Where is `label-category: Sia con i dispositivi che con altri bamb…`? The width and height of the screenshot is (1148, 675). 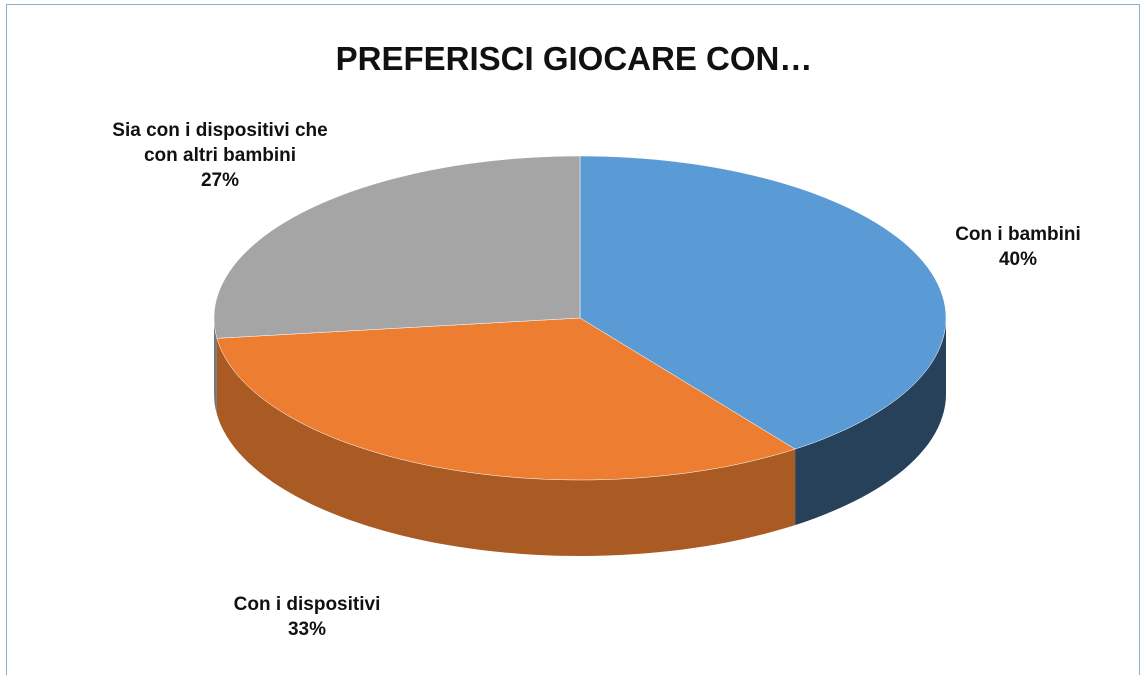 label-category: Sia con i dispositivi che con altri bamb… is located at coordinates (220, 143).